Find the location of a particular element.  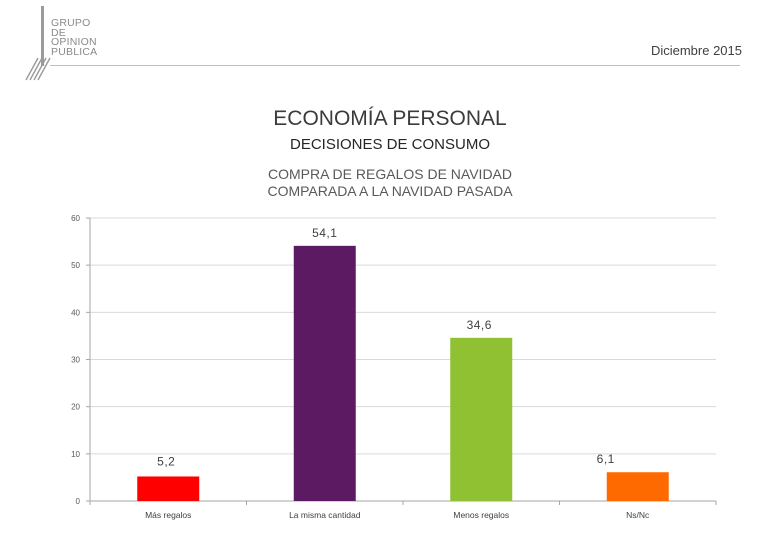

chart-title-line-1: COMPRA DE REGALOS DE NAVIDAD is located at coordinates (389, 174).